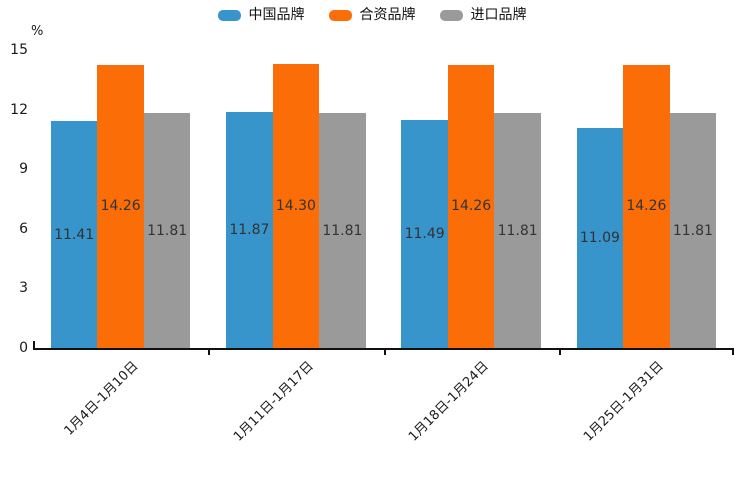 The height and width of the screenshot is (496, 744). I want to click on legend-item-2: 进口品牌, so click(483, 15).